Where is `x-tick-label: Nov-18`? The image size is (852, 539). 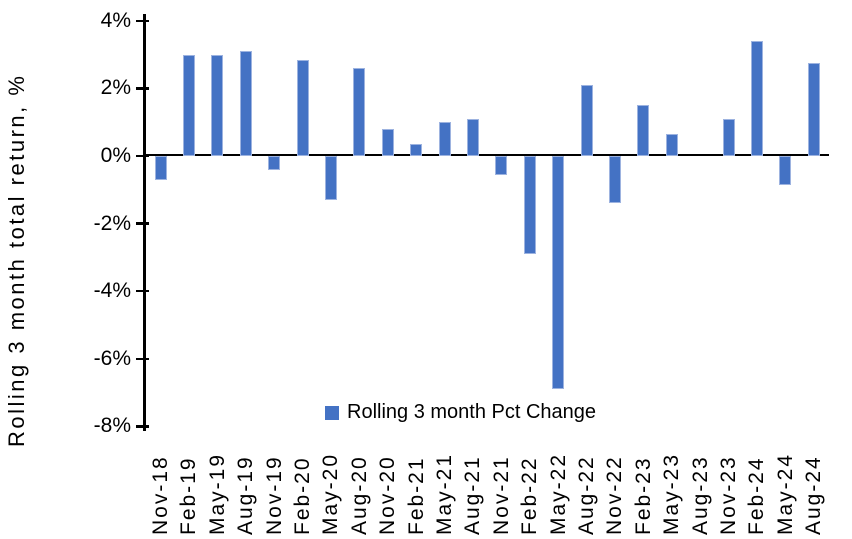 x-tick-label: Nov-18 is located at coordinates (160, 495).